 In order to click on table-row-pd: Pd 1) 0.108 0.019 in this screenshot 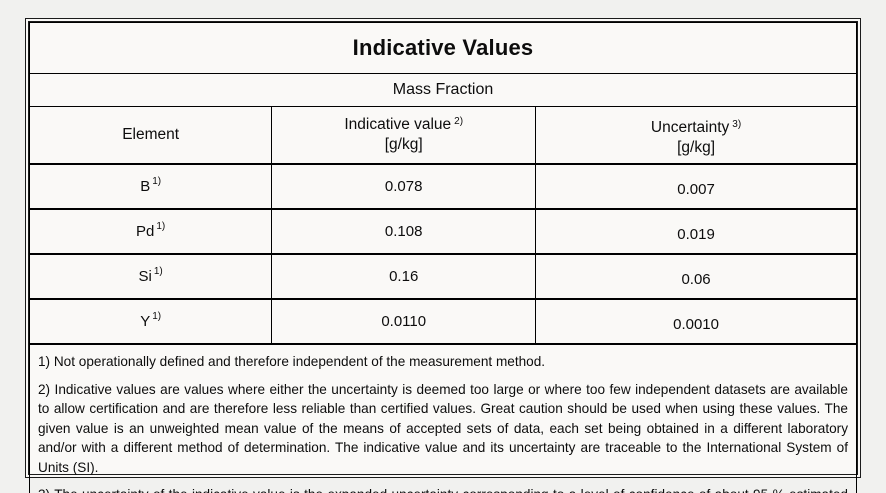, I will do `click(442, 231)`.